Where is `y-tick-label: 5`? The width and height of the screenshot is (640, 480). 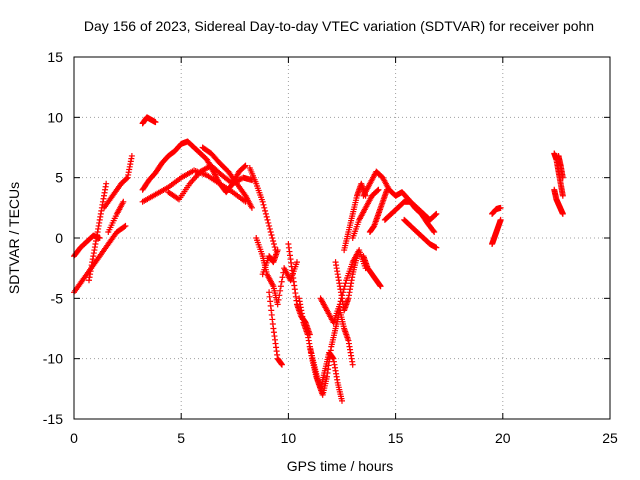
y-tick-label: 5 is located at coordinates (59, 178).